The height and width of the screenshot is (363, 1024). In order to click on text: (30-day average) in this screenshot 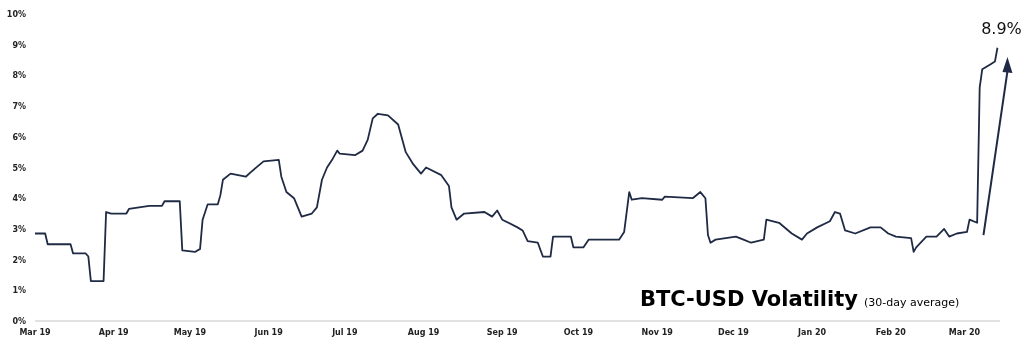, I will do `click(912, 302)`.